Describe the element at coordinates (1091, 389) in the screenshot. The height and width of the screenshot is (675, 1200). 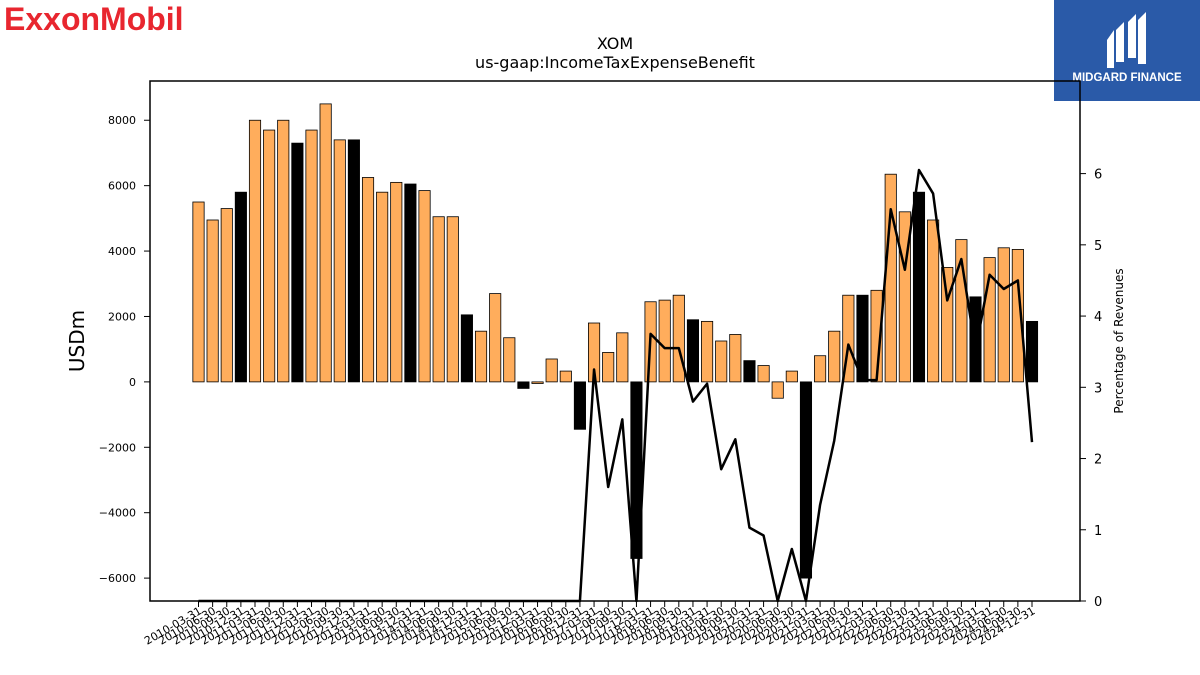
I see `y2-axis: 0 1 2 3 4 5 6` at that location.